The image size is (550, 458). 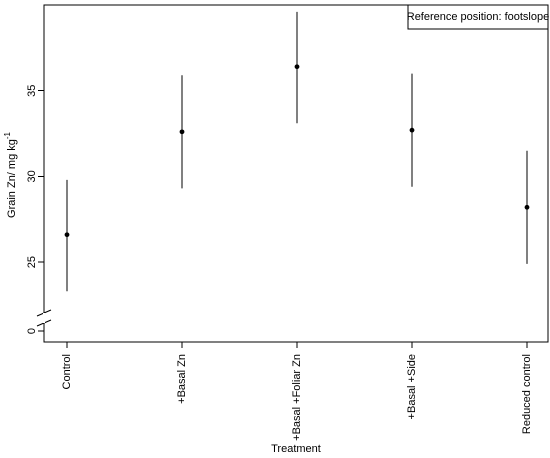 What do you see at coordinates (32, 331) in the screenshot?
I see `y-tick-label-0: 0` at bounding box center [32, 331].